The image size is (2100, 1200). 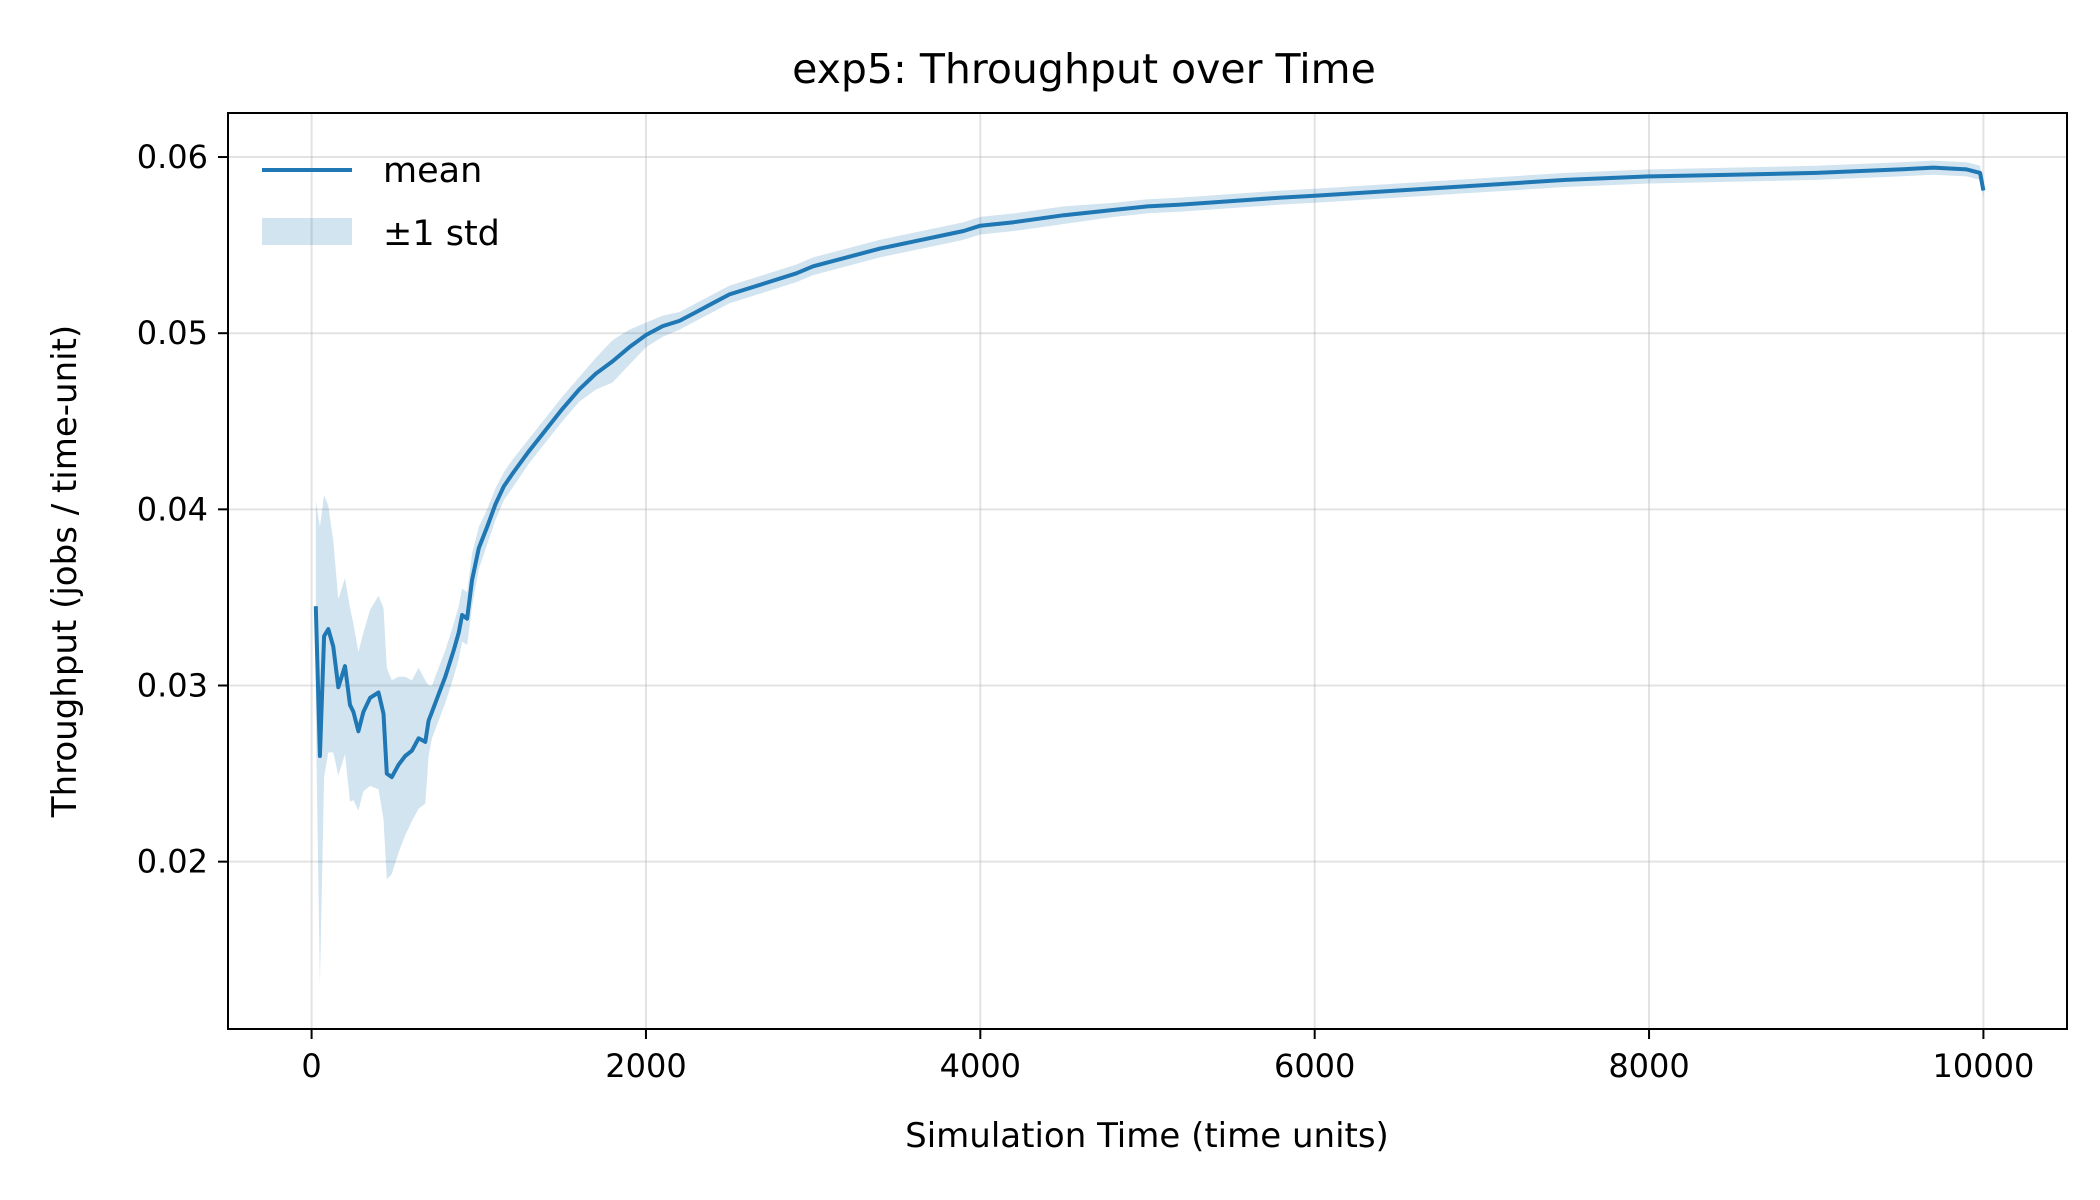 What do you see at coordinates (1314, 1066) in the screenshot?
I see `x-tick-label: 6000` at bounding box center [1314, 1066].